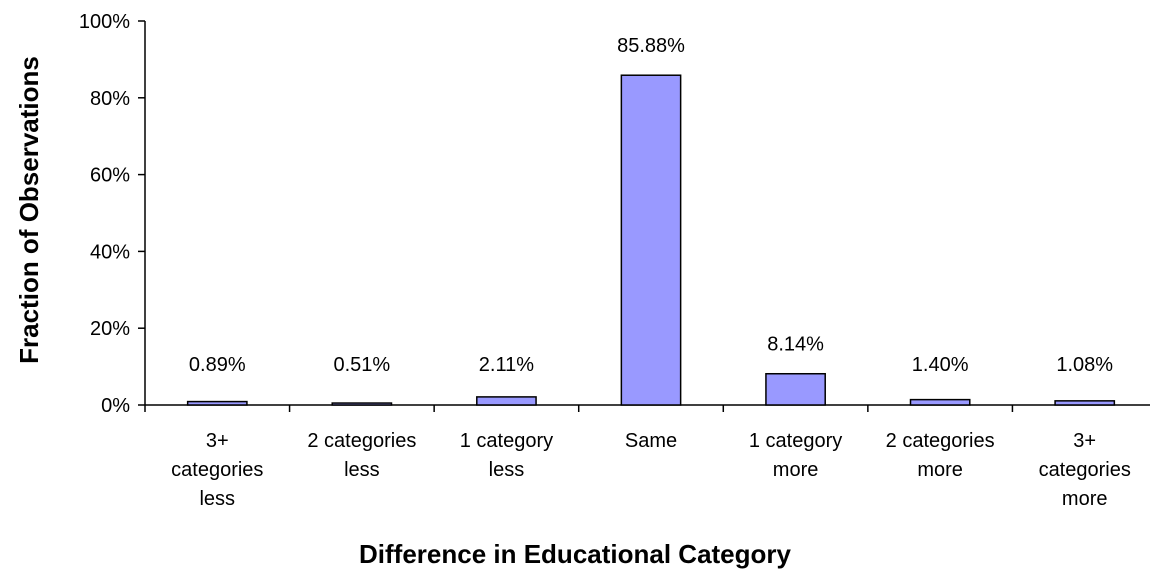 This screenshot has width=1150, height=579. What do you see at coordinates (506, 455) in the screenshot?
I see `category-label: 1 category less` at bounding box center [506, 455].